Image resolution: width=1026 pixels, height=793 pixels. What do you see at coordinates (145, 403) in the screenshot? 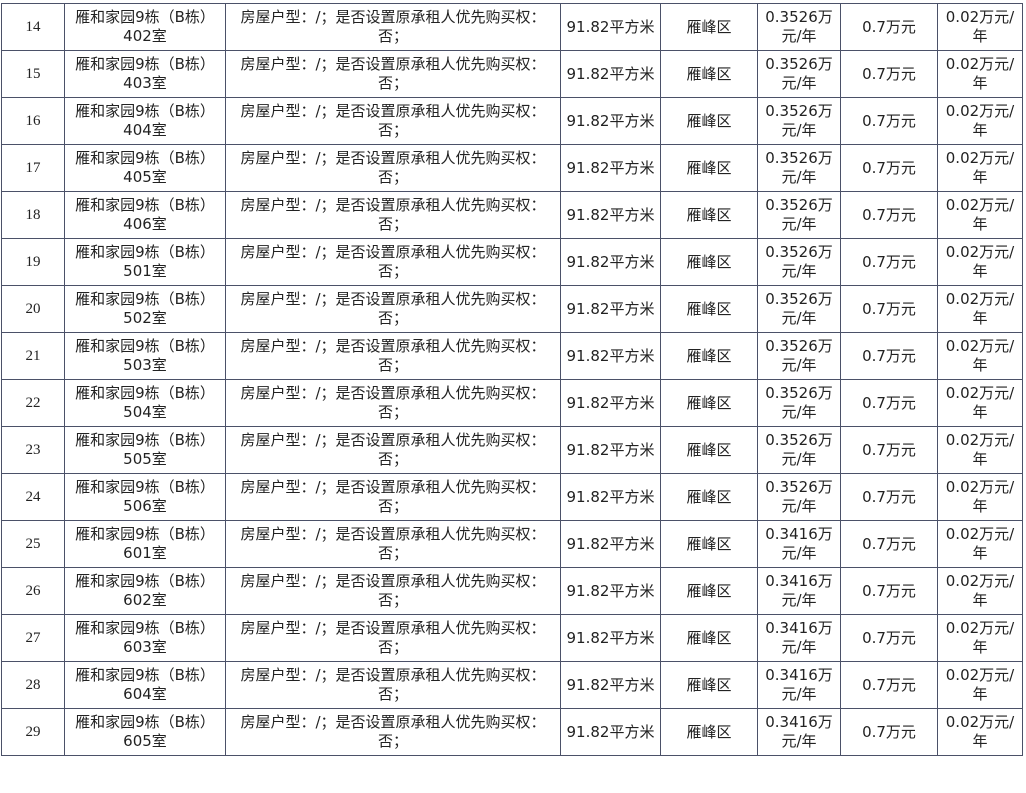
I see `property-name-cell: 雁和家园9栋（B栋）504室` at bounding box center [145, 403].